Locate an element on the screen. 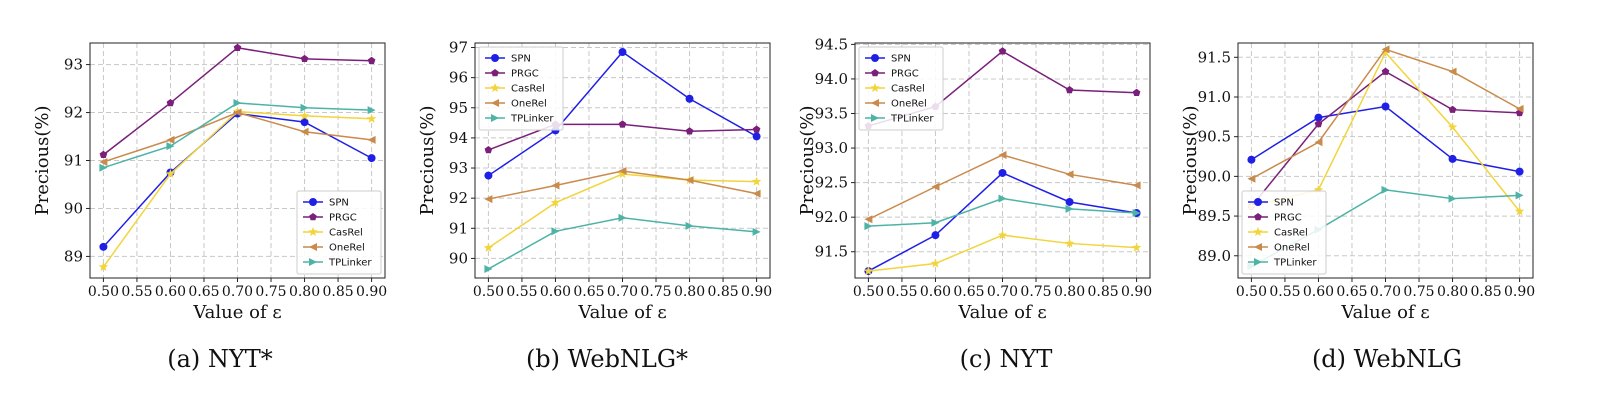 The width and height of the screenshot is (1610, 400). caption-c: (c) NYT is located at coordinates (1006, 359).